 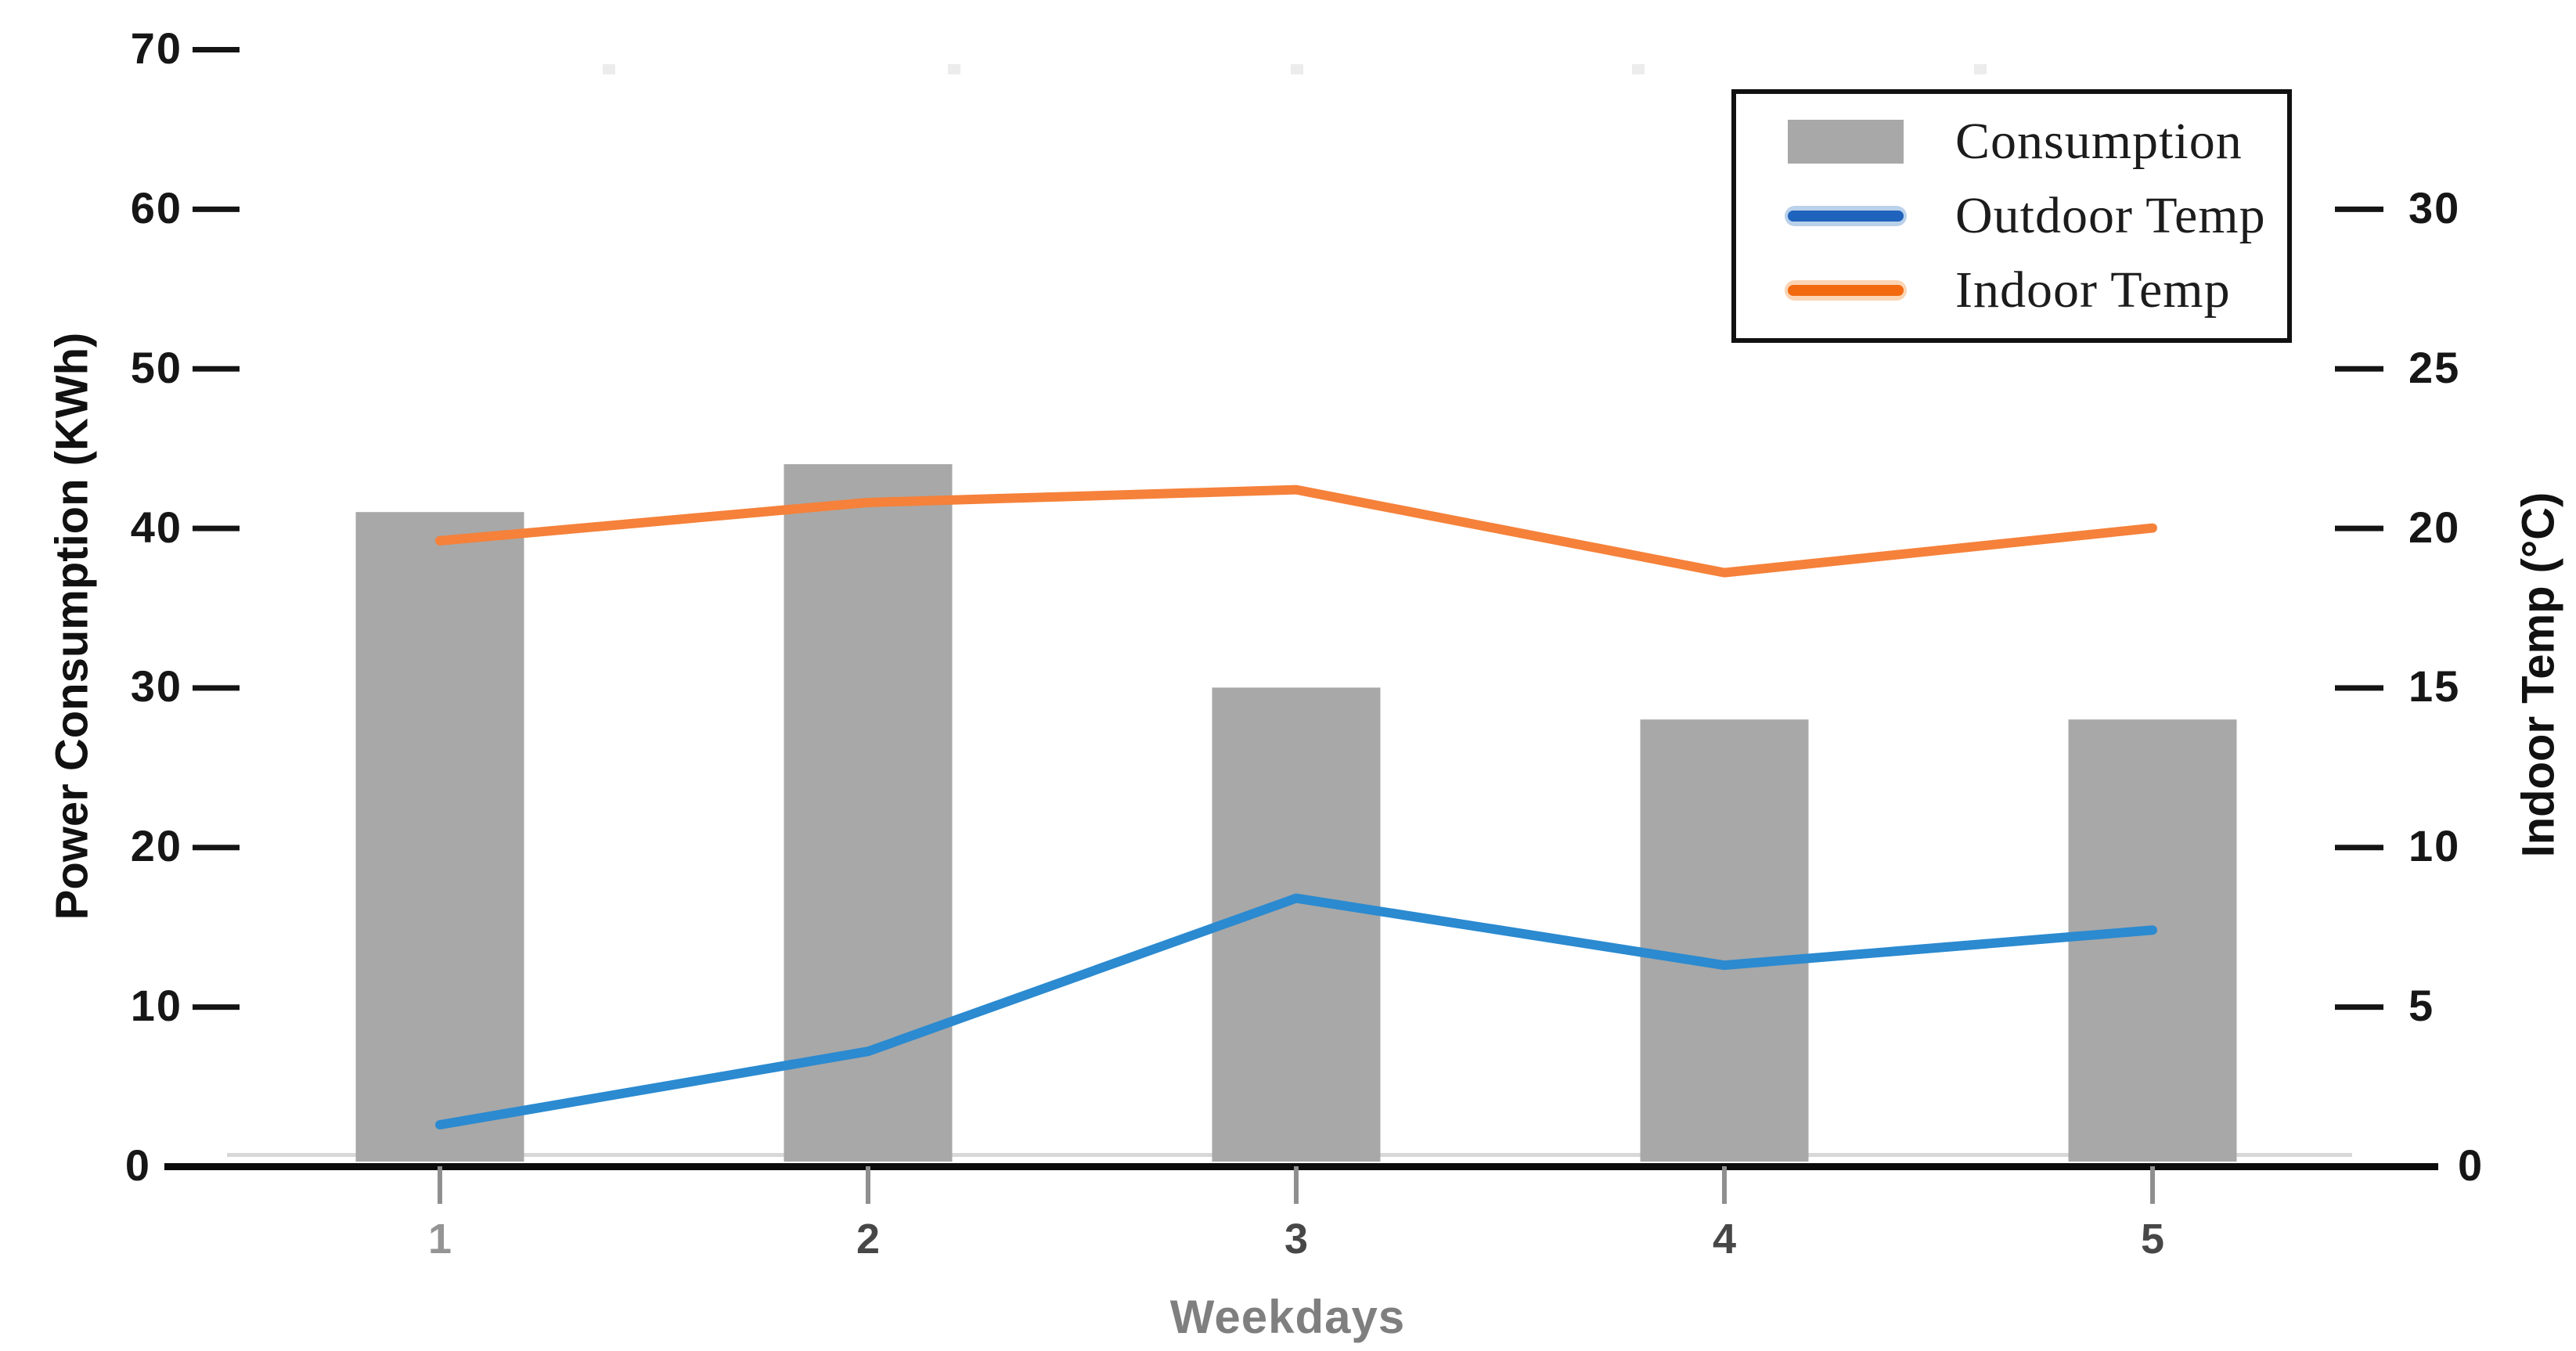 I want to click on right-tick-label-20: 20, so click(x=2434, y=527).